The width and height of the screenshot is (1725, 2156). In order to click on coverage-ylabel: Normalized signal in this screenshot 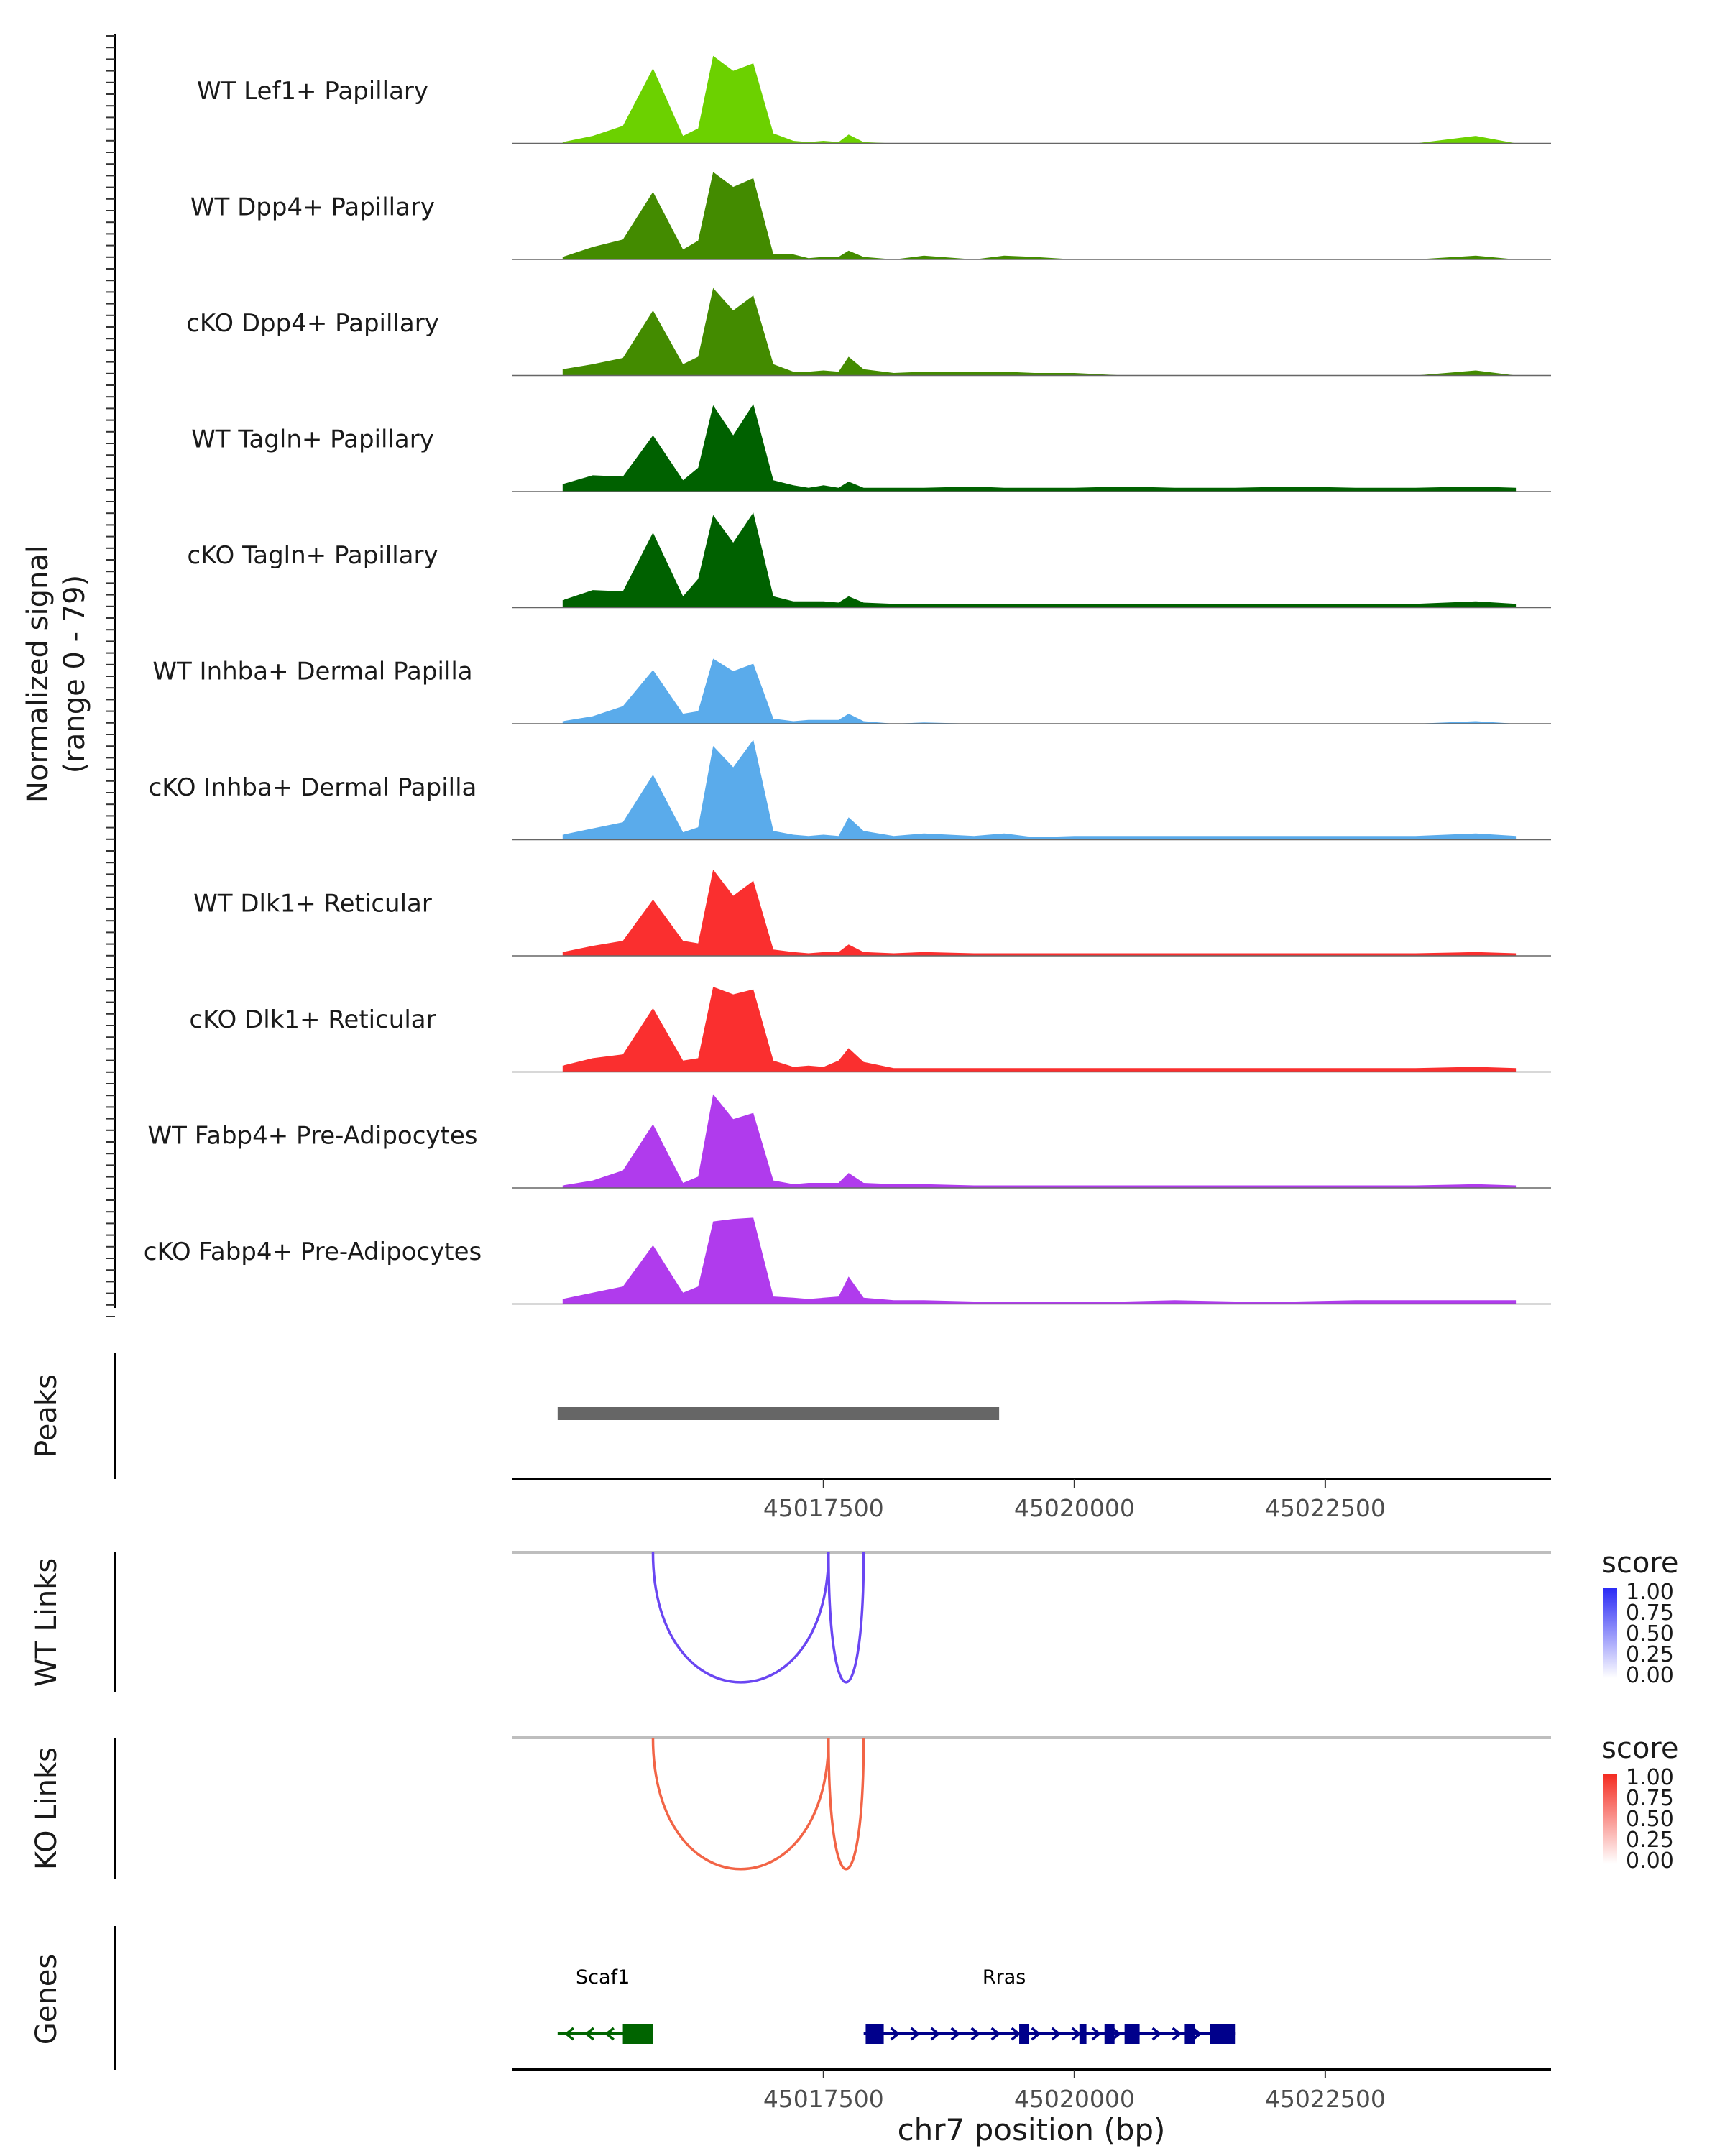, I will do `click(38, 674)`.